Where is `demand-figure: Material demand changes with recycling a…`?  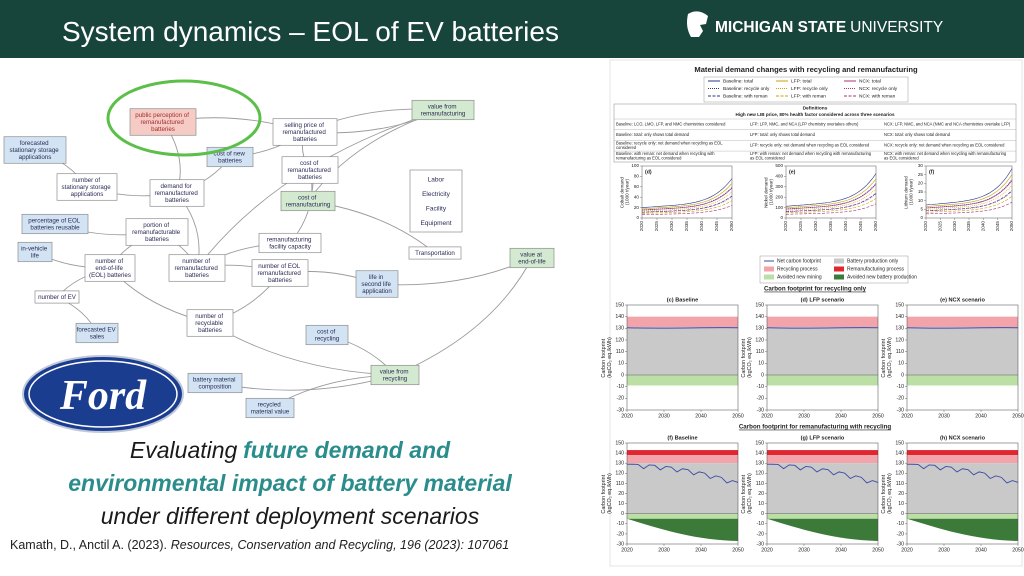 demand-figure: Material demand changes with recycling a… is located at coordinates (815, 148).